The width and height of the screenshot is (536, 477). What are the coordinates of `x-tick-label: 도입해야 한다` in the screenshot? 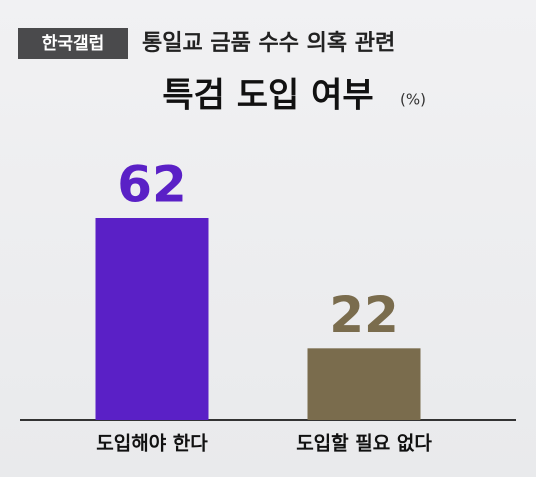 It's located at (152, 444).